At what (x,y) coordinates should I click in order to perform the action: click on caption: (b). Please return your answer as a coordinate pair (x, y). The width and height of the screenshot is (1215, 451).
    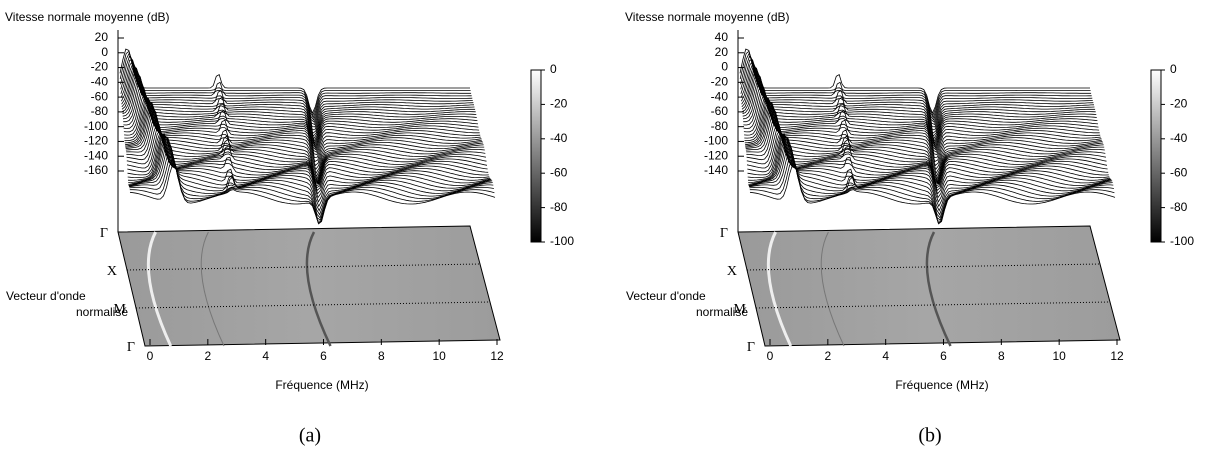
    Looking at the image, I should click on (929, 436).